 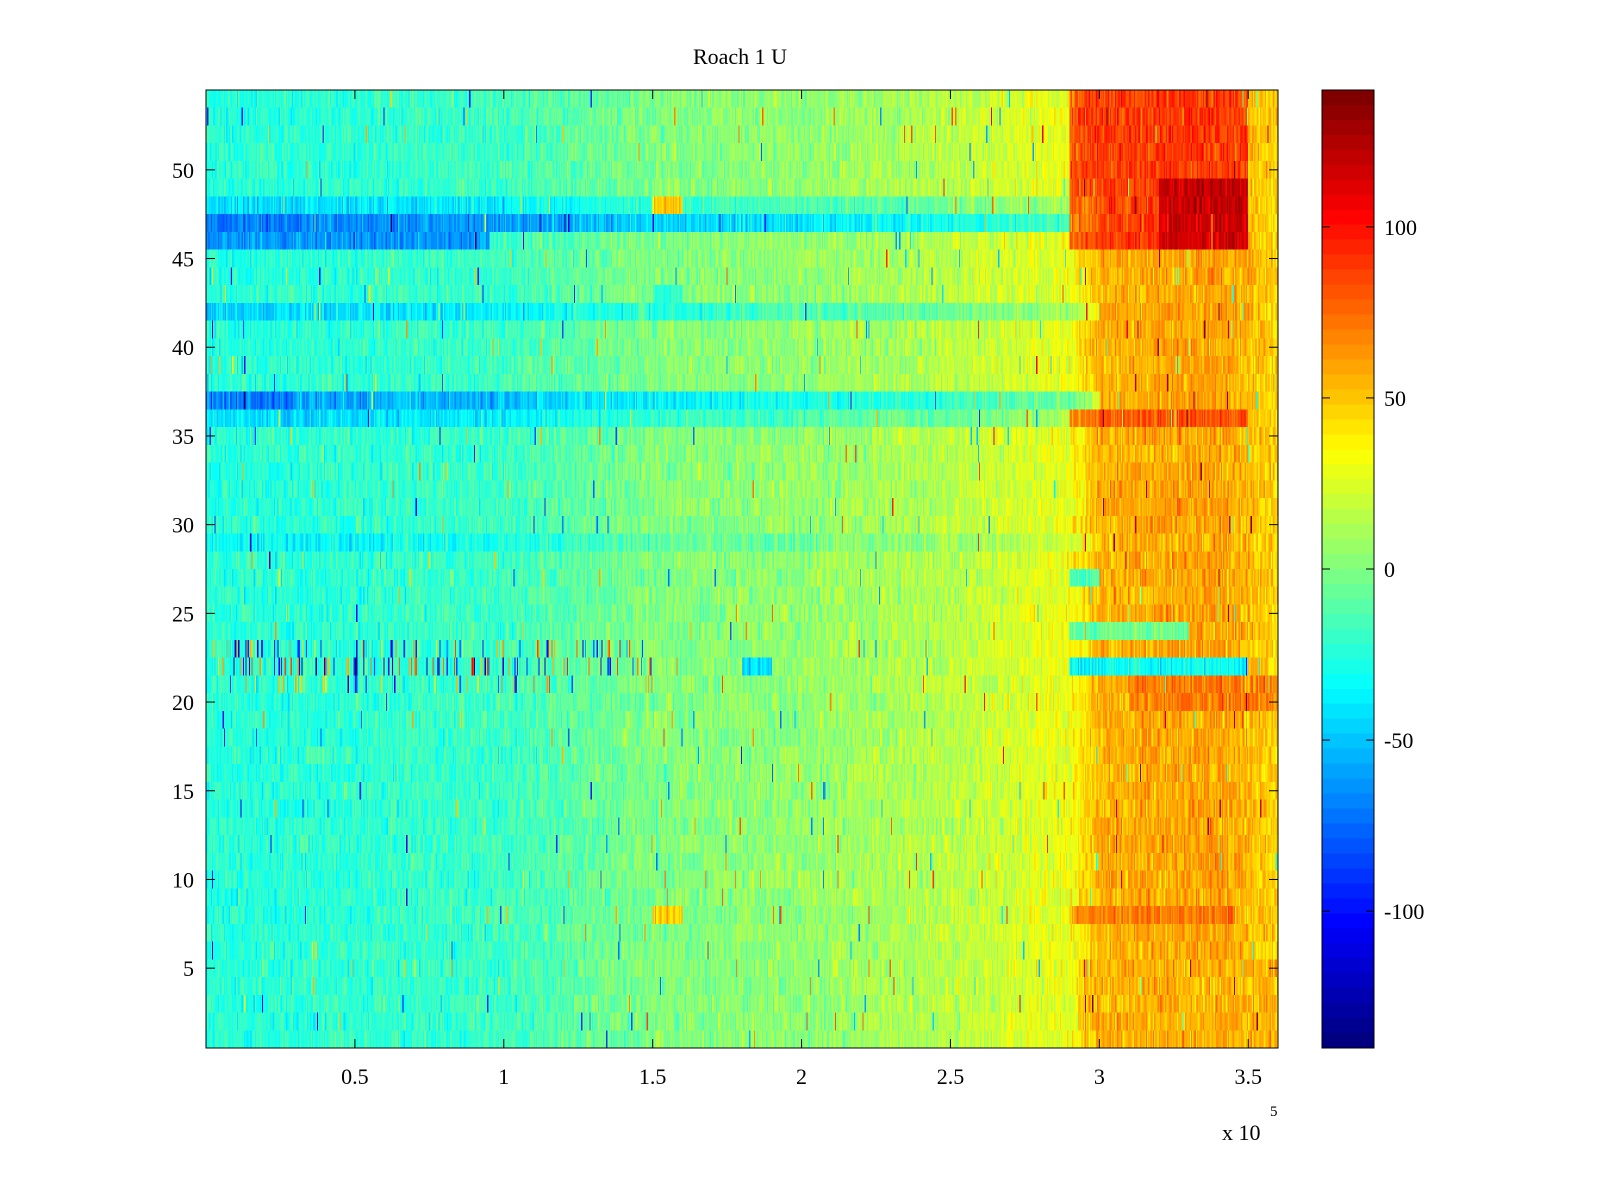 What do you see at coordinates (355, 1076) in the screenshot?
I see `x-tick-label: 0.5` at bounding box center [355, 1076].